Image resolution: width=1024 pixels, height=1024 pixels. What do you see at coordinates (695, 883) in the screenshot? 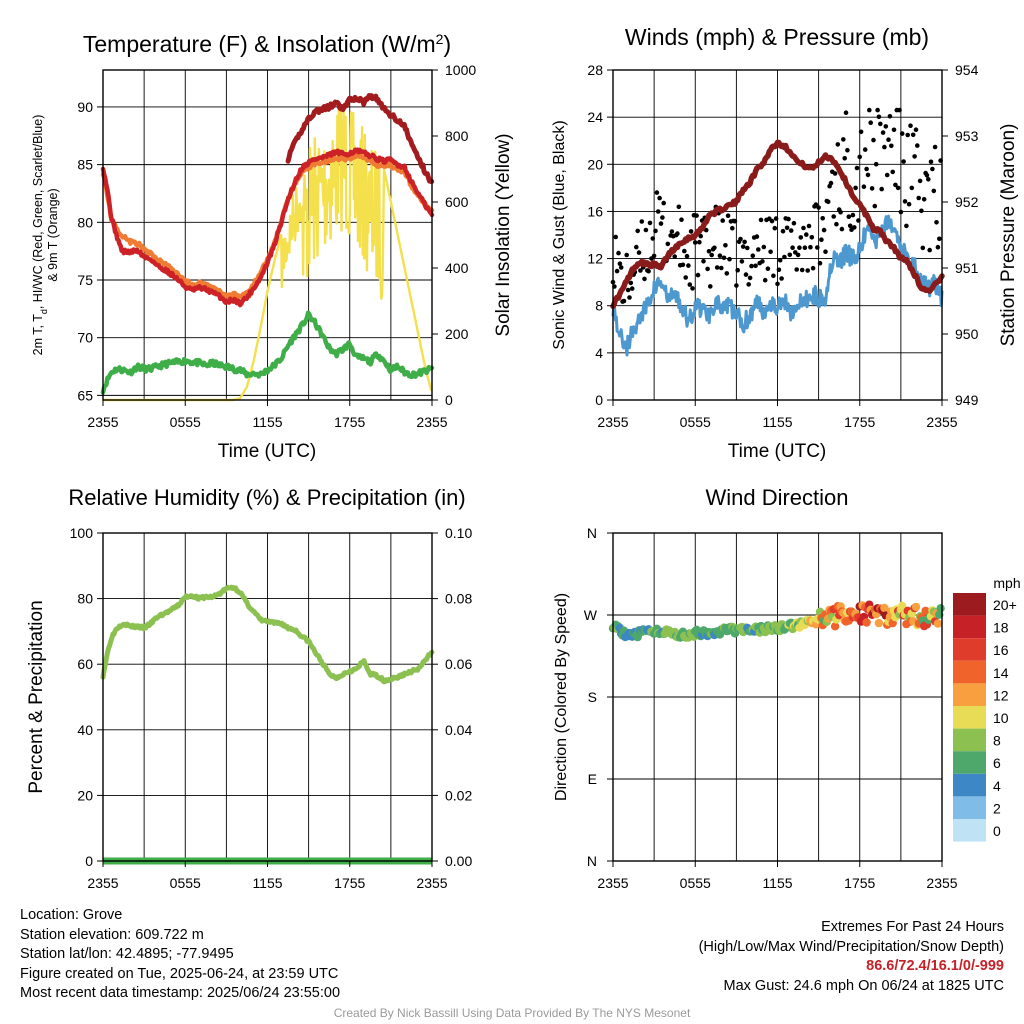
I see `x-tick-label: 0555` at bounding box center [695, 883].